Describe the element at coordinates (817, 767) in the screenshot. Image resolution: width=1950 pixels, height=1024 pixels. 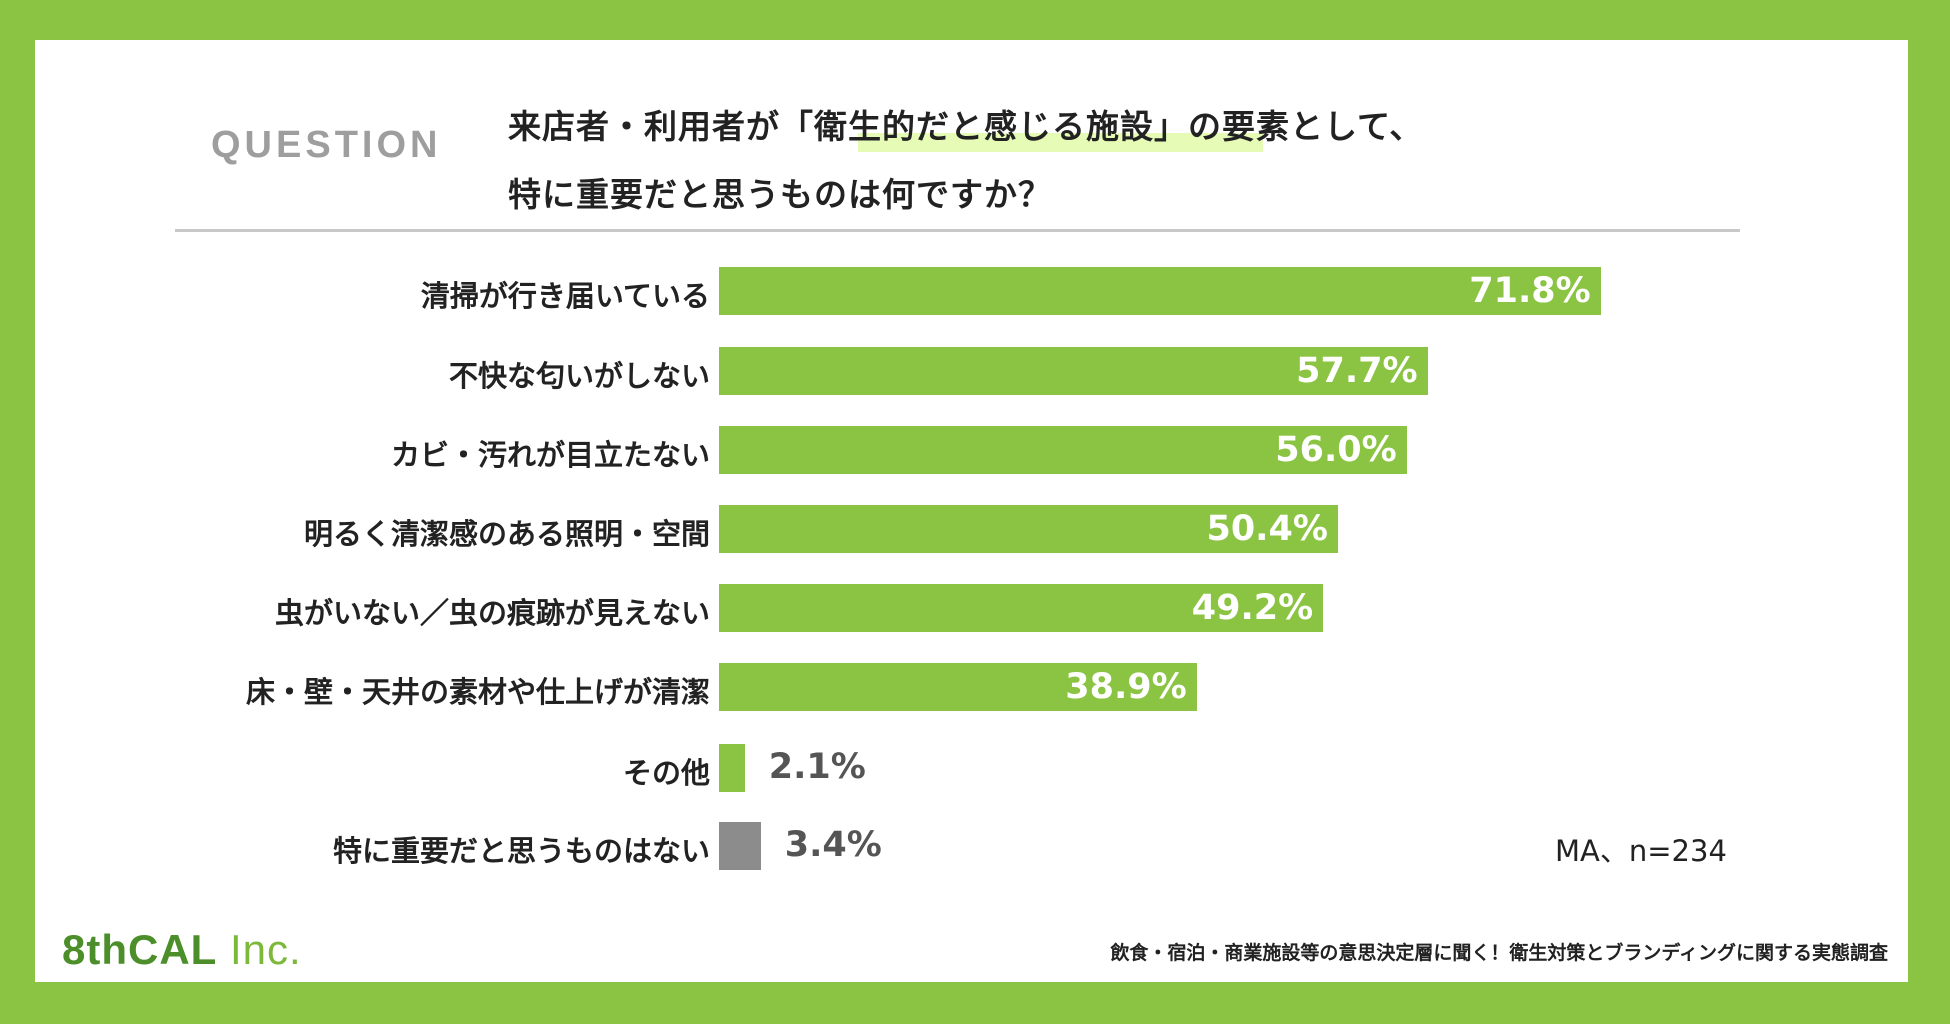
I see `value-label: 2.1%` at that location.